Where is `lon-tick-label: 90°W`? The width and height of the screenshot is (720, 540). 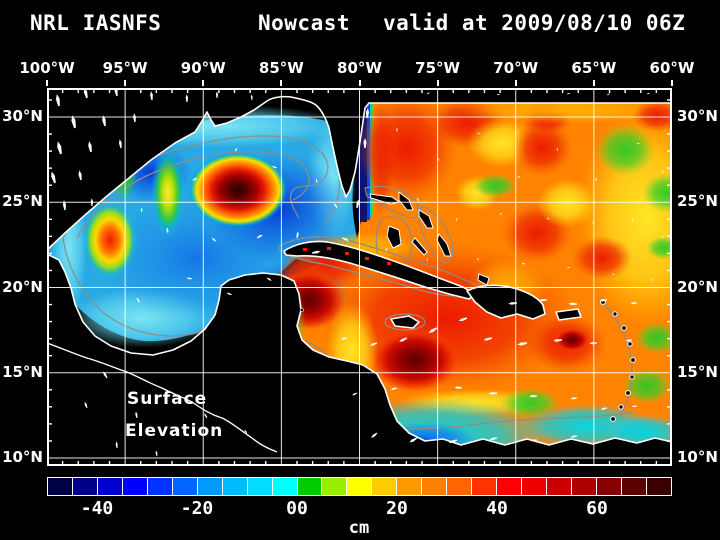 lon-tick-label: 90°W is located at coordinates (203, 68).